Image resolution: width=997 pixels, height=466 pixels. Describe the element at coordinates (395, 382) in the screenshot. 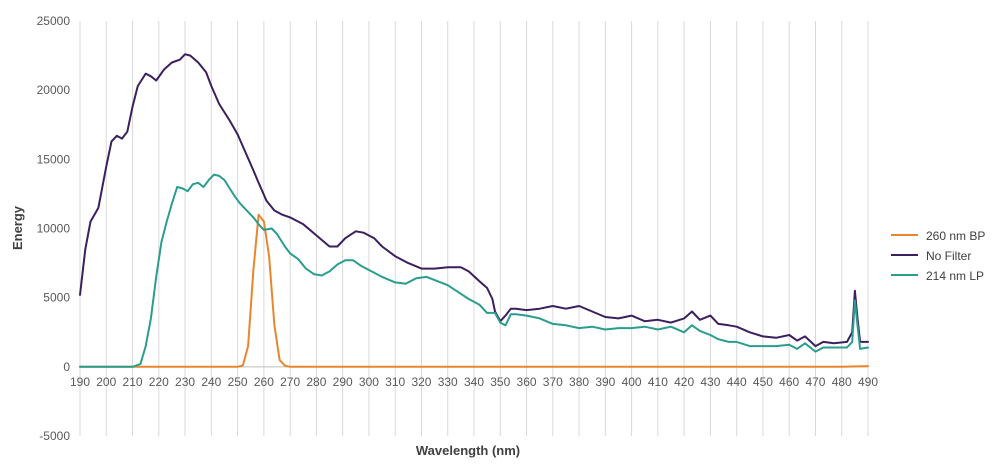

I see `x-tick-label: 310` at that location.